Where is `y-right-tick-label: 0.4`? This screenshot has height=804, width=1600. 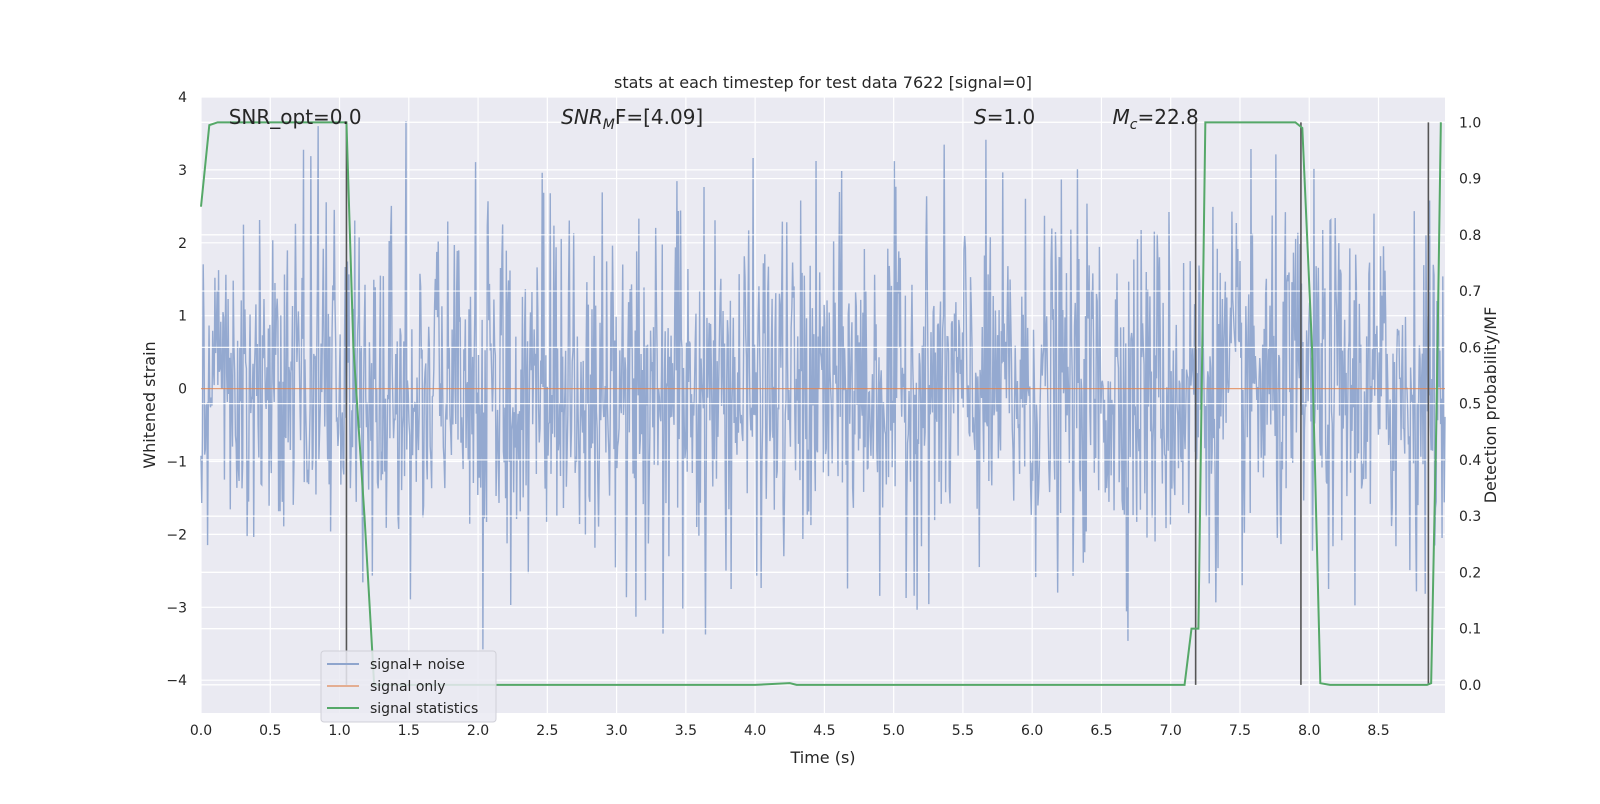 y-right-tick-label: 0.4 is located at coordinates (1470, 461).